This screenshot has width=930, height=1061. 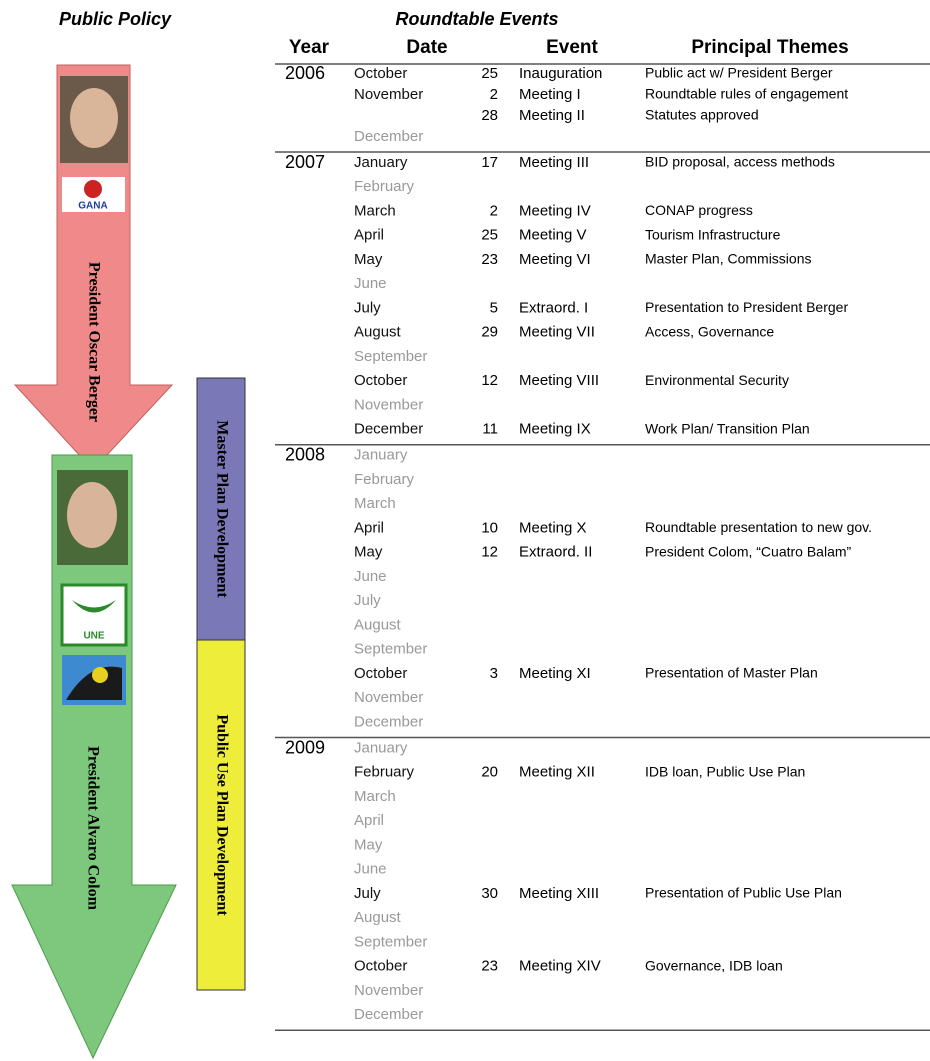 What do you see at coordinates (489, 772) in the screenshot?
I see `day: 20` at bounding box center [489, 772].